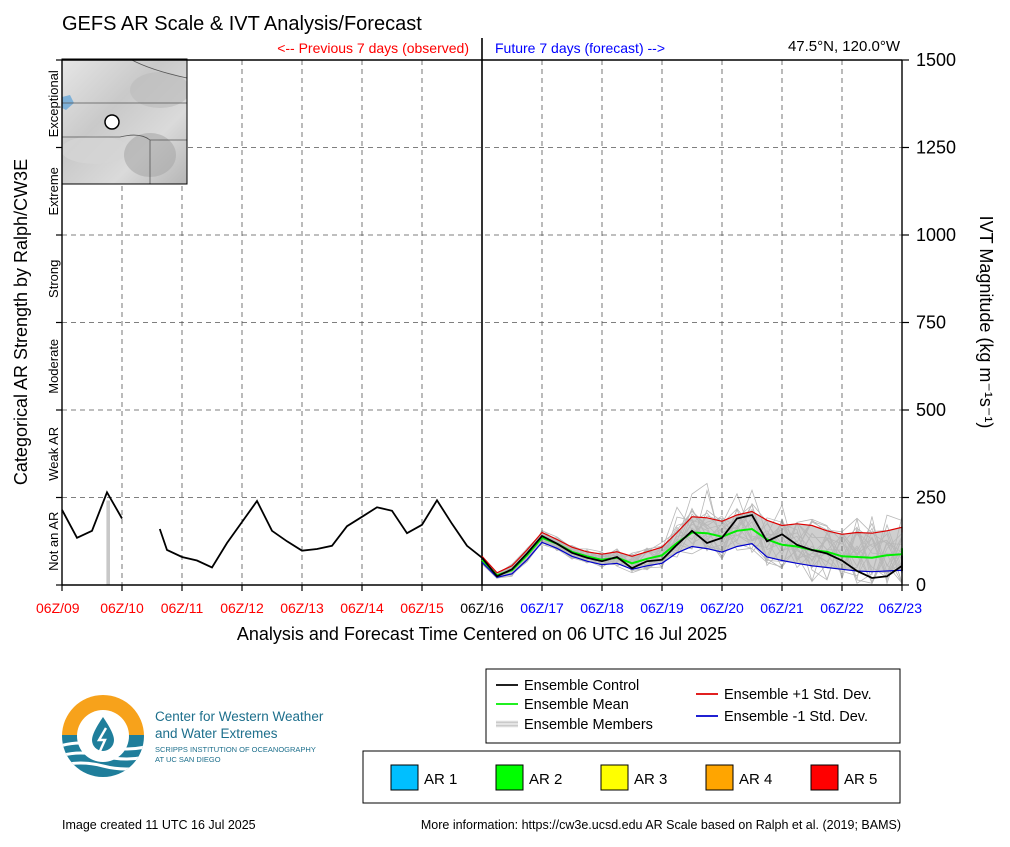 Image resolution: width=1010 pixels, height=847 pixels. What do you see at coordinates (936, 148) in the screenshot?
I see `y-tick-label: 1250` at bounding box center [936, 148].